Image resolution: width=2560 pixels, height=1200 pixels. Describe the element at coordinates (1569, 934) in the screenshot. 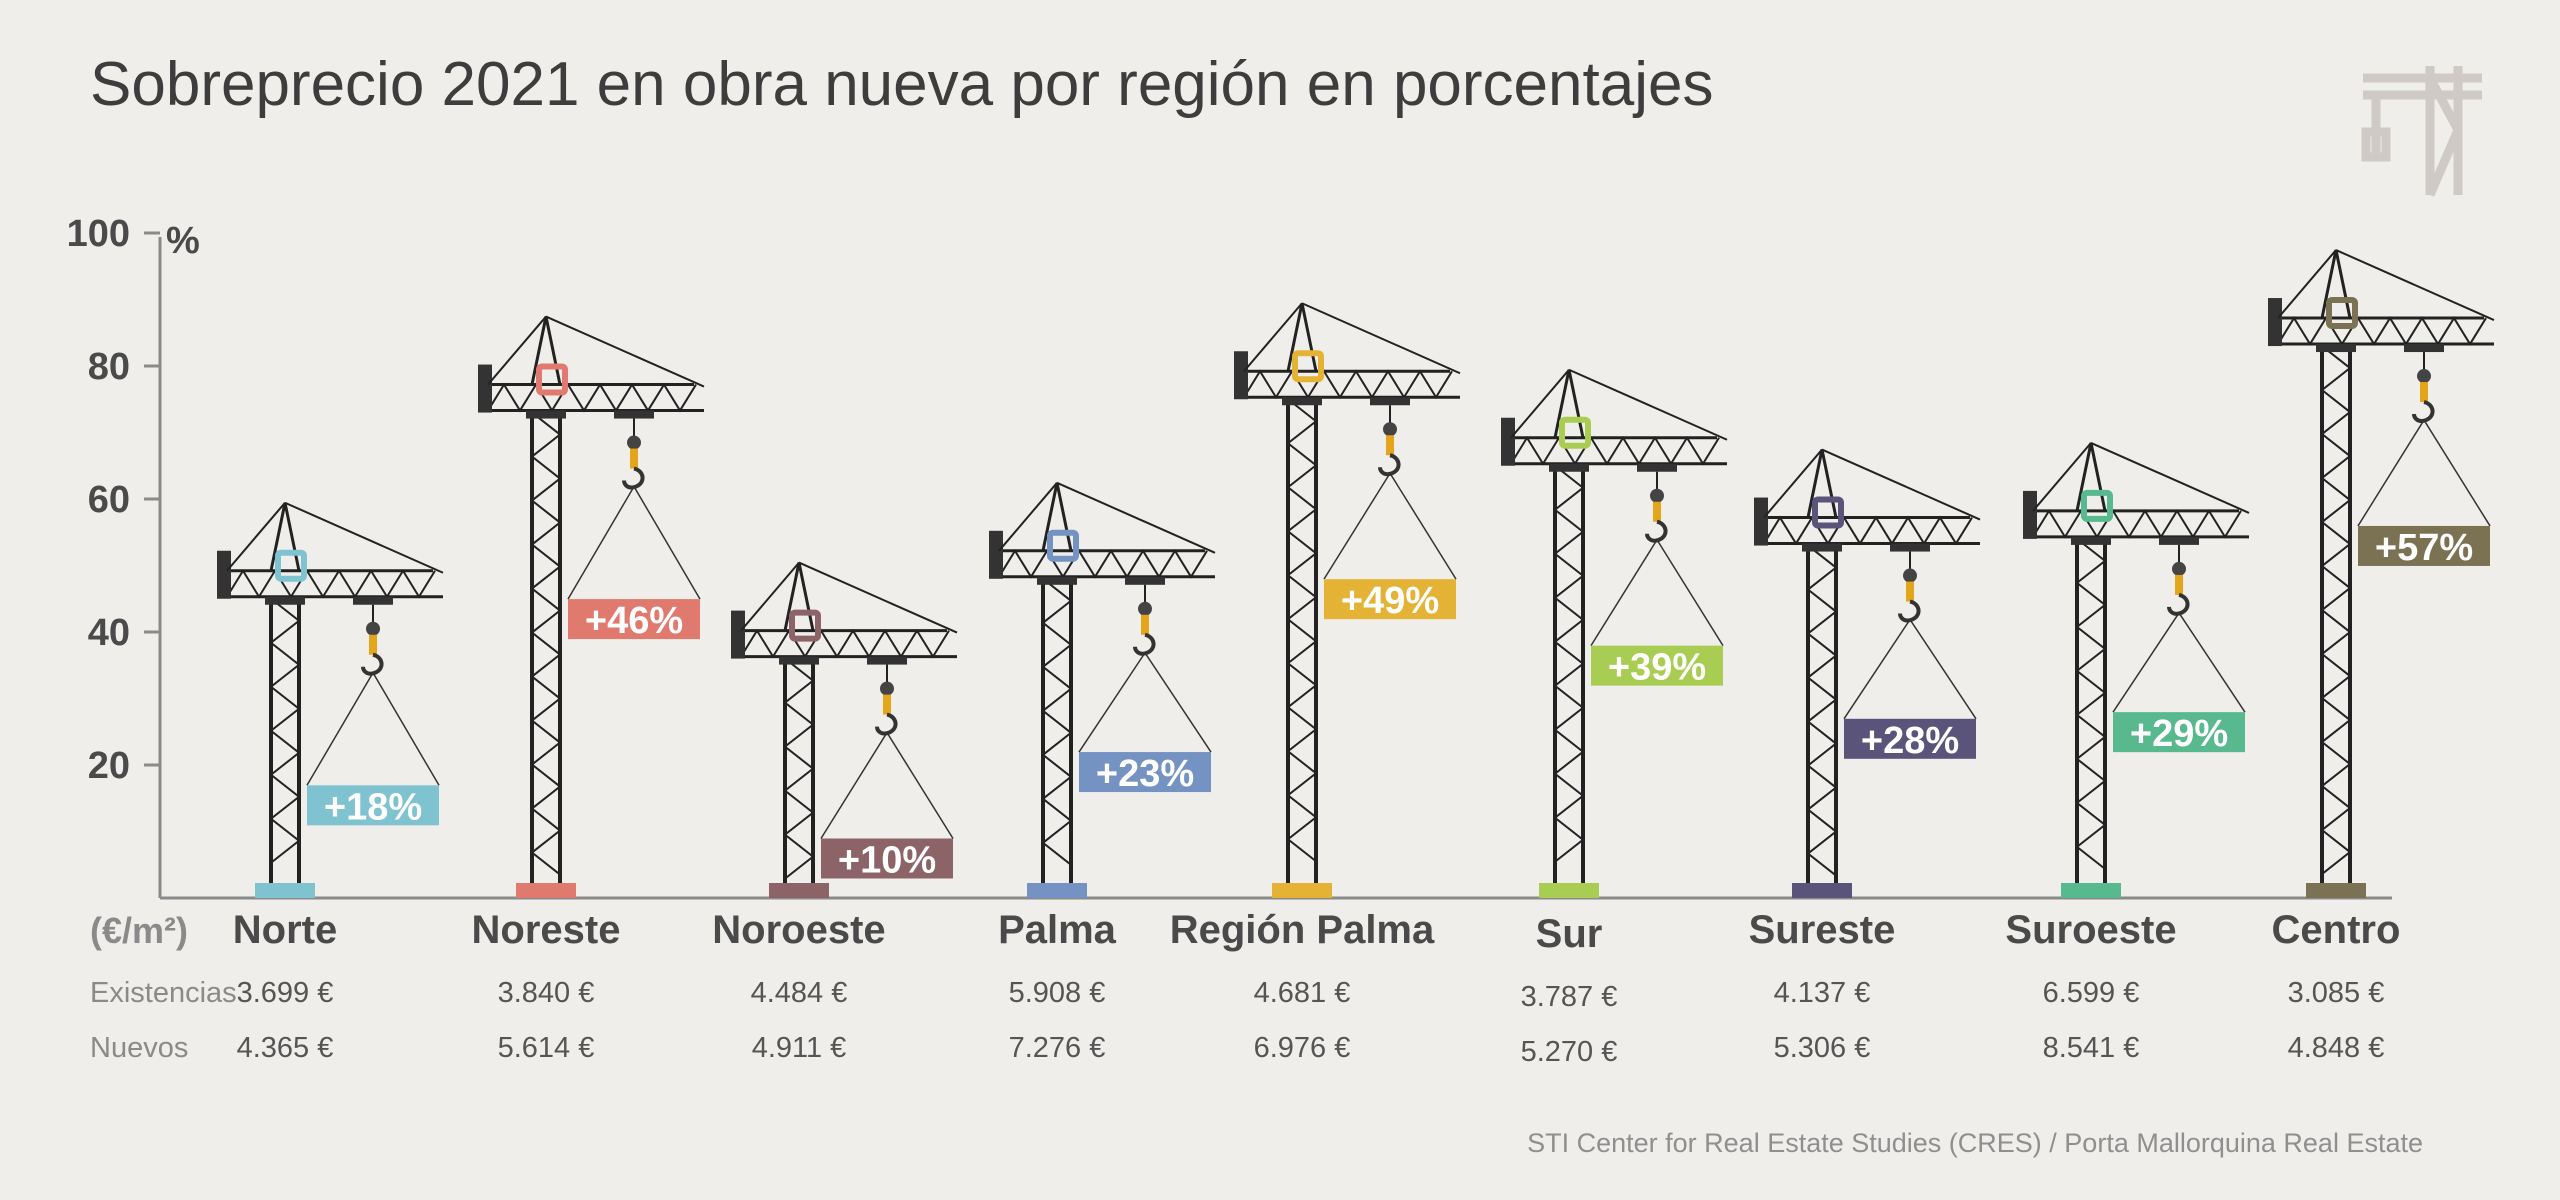

I see `category-label: Sur` at that location.